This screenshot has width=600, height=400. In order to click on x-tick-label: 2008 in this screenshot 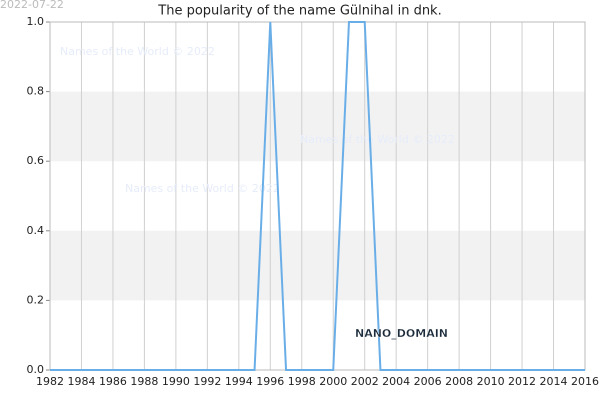, I will do `click(459, 381)`.